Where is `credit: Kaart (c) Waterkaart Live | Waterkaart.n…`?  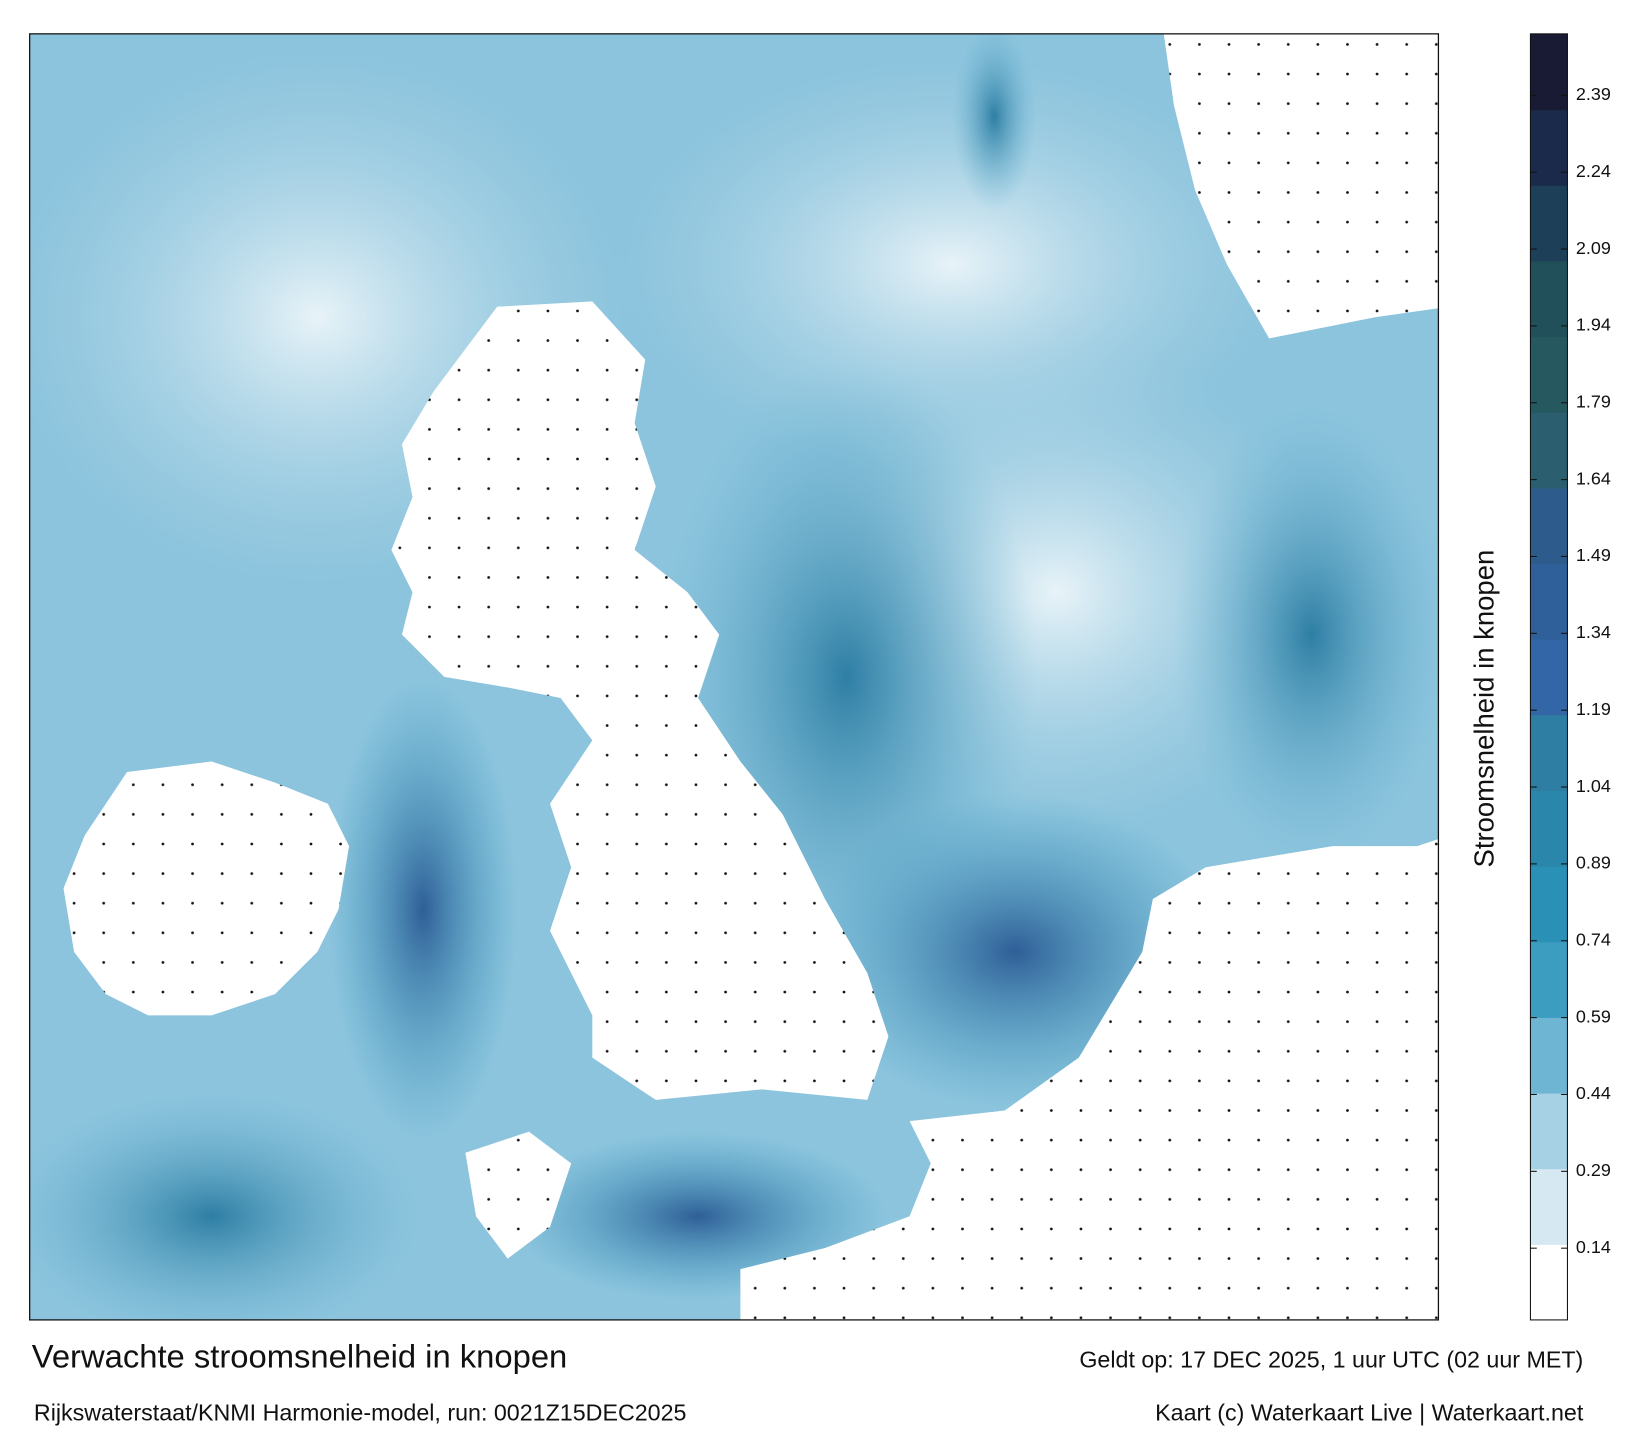 credit: Kaart (c) Waterkaart Live | Waterkaart.n… is located at coordinates (1369, 1412).